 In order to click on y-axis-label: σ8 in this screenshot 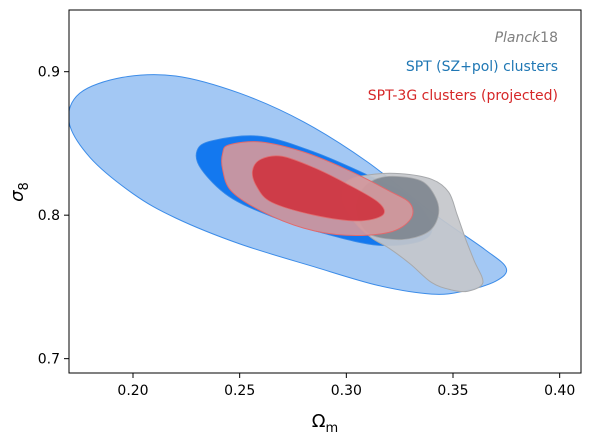, I will do `click(19, 192)`.